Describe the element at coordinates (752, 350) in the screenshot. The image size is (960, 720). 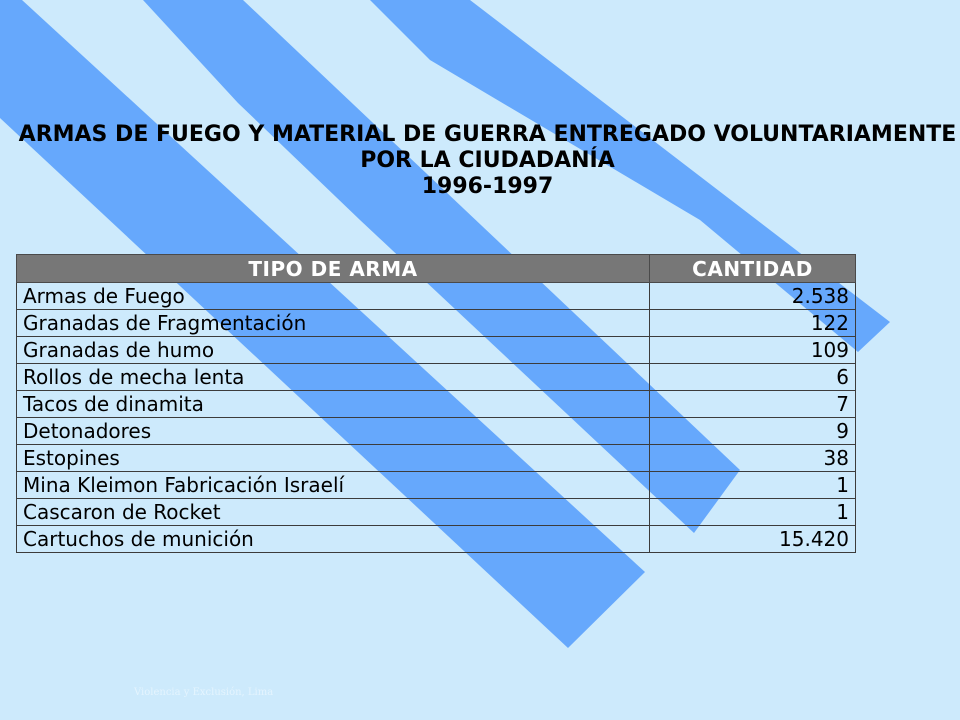
I see `cell-cantidad: 109` at that location.